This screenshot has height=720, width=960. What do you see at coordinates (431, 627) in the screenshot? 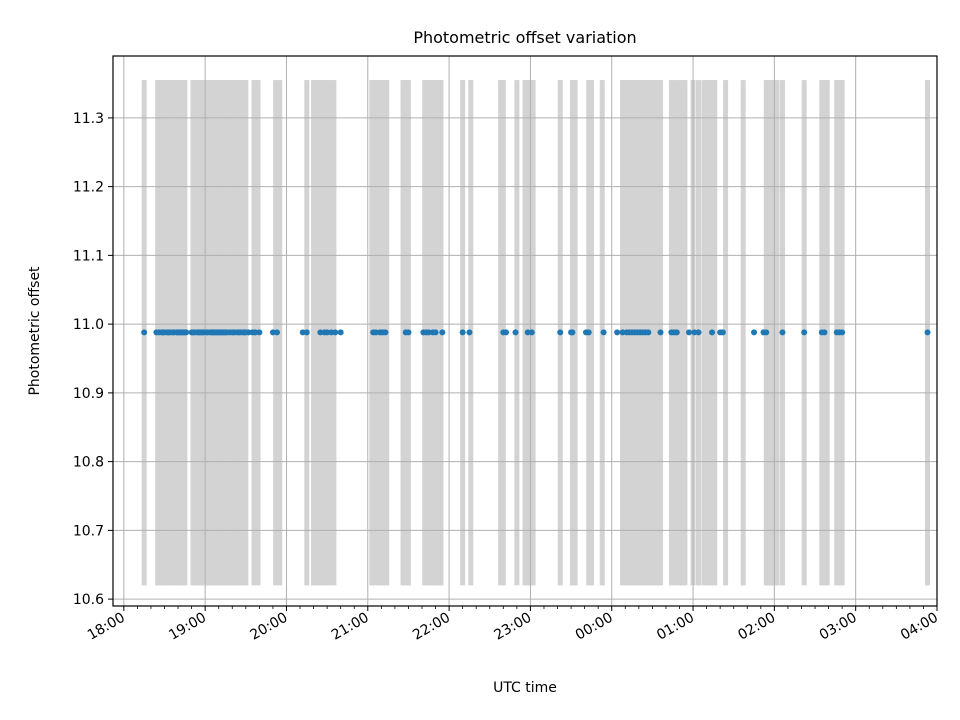
I see `x-tick-label: 22:00` at bounding box center [431, 627].